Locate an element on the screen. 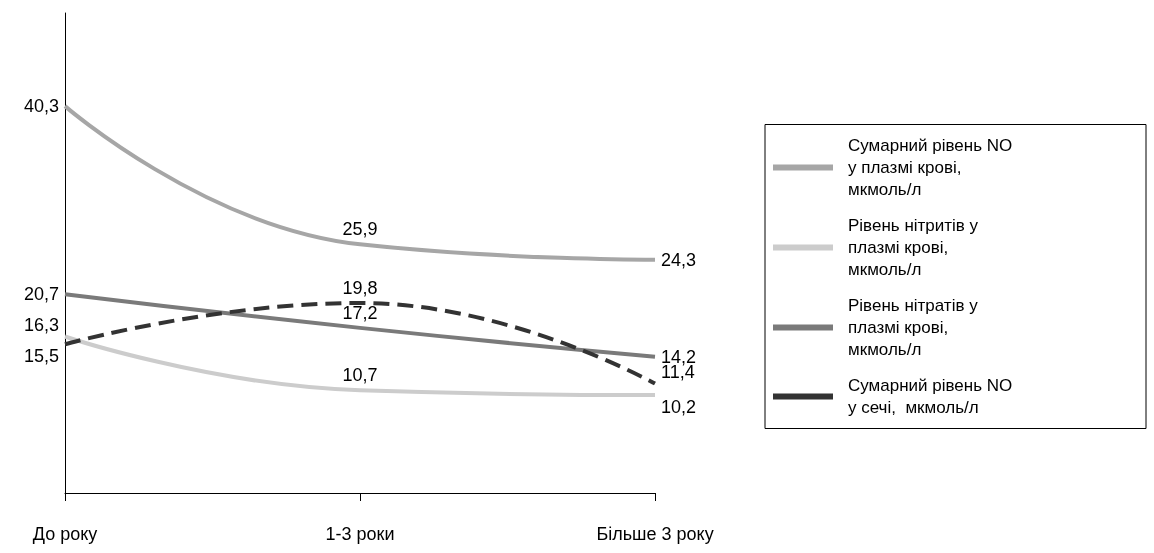 Image resolution: width=1154 pixels, height=553 pixels. data-label: 20,7 is located at coordinates (41, 294).